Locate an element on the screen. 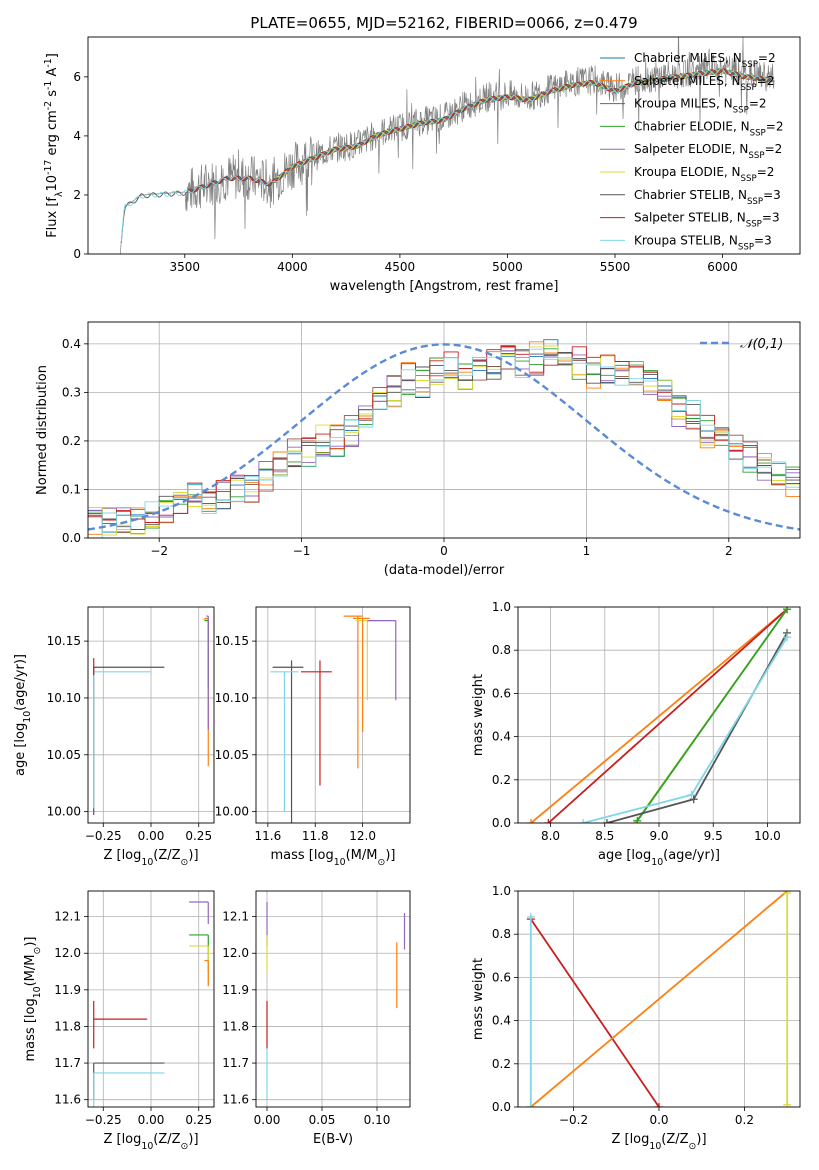 The image size is (819, 1170). mass-vs-metallicity-panel-plot-area is located at coordinates (151, 999).